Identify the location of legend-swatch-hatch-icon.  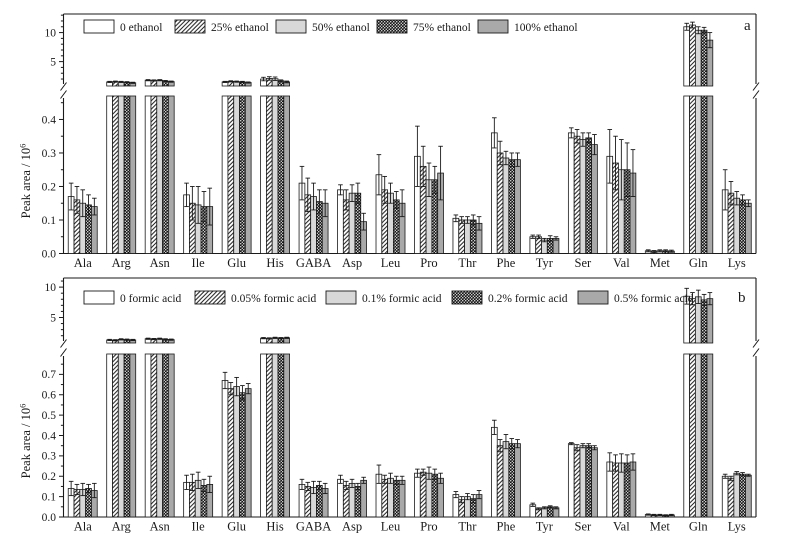
(190, 26).